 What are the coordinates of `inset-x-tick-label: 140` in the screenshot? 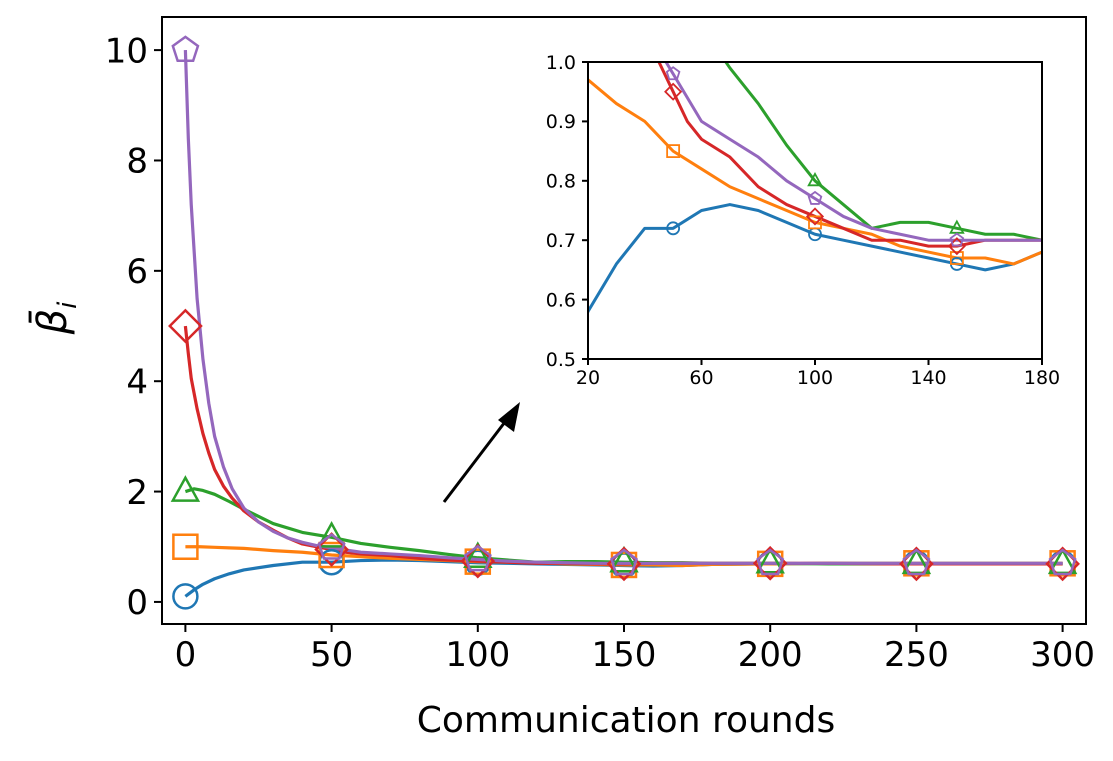 It's located at (928, 378).